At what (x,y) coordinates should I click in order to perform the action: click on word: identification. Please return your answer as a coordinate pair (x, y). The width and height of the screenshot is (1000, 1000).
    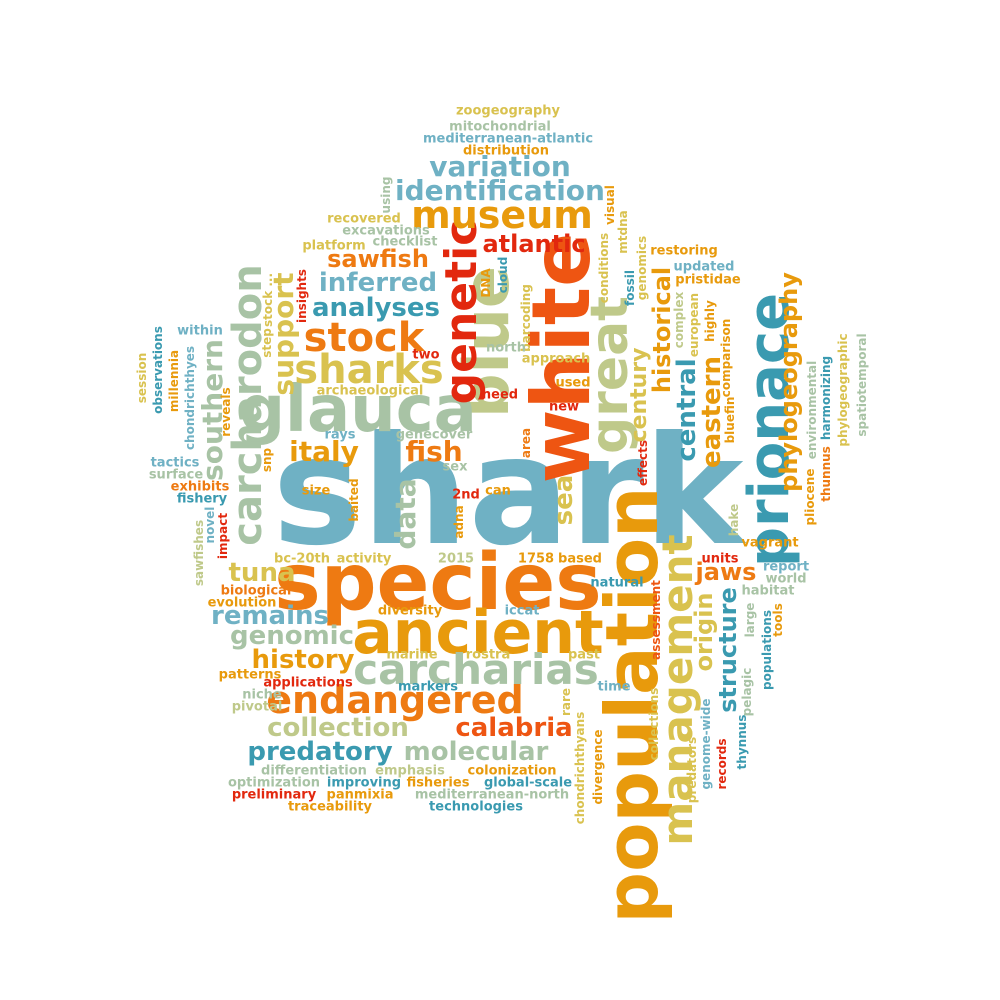
    Looking at the image, I should click on (500, 190).